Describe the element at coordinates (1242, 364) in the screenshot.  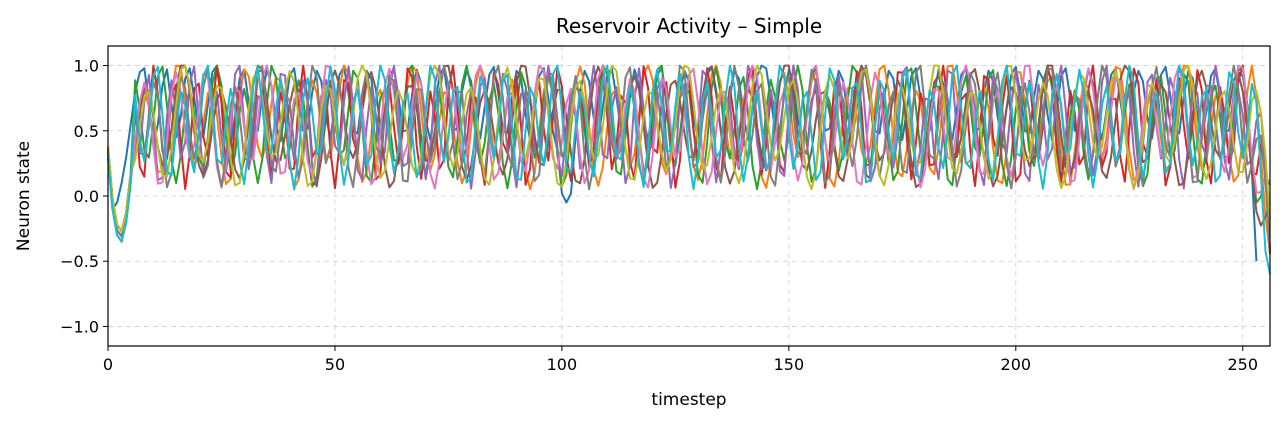
I see `x-tick-label: 250` at that location.